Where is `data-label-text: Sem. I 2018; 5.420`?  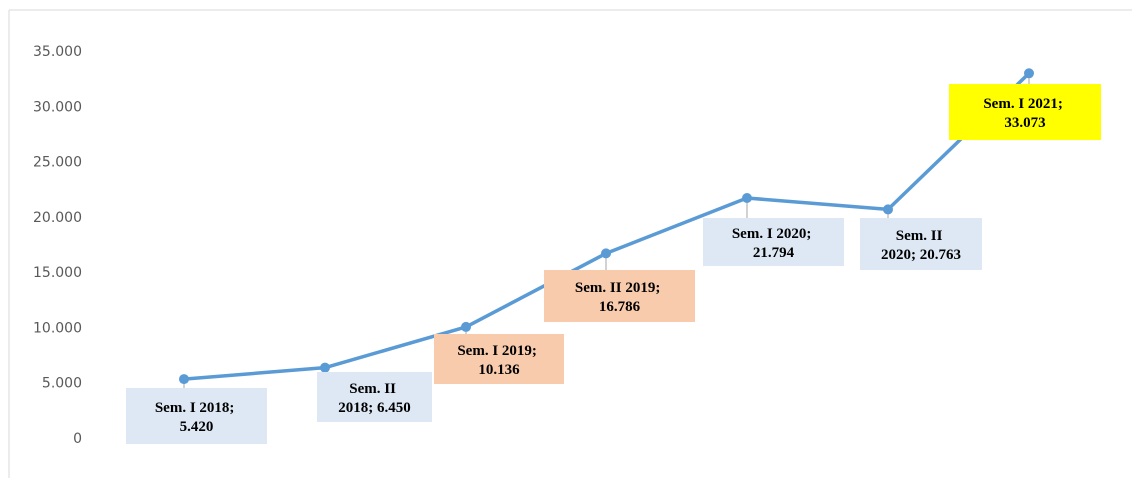
data-label-text: Sem. I 2018; 5.420 is located at coordinates (196, 417).